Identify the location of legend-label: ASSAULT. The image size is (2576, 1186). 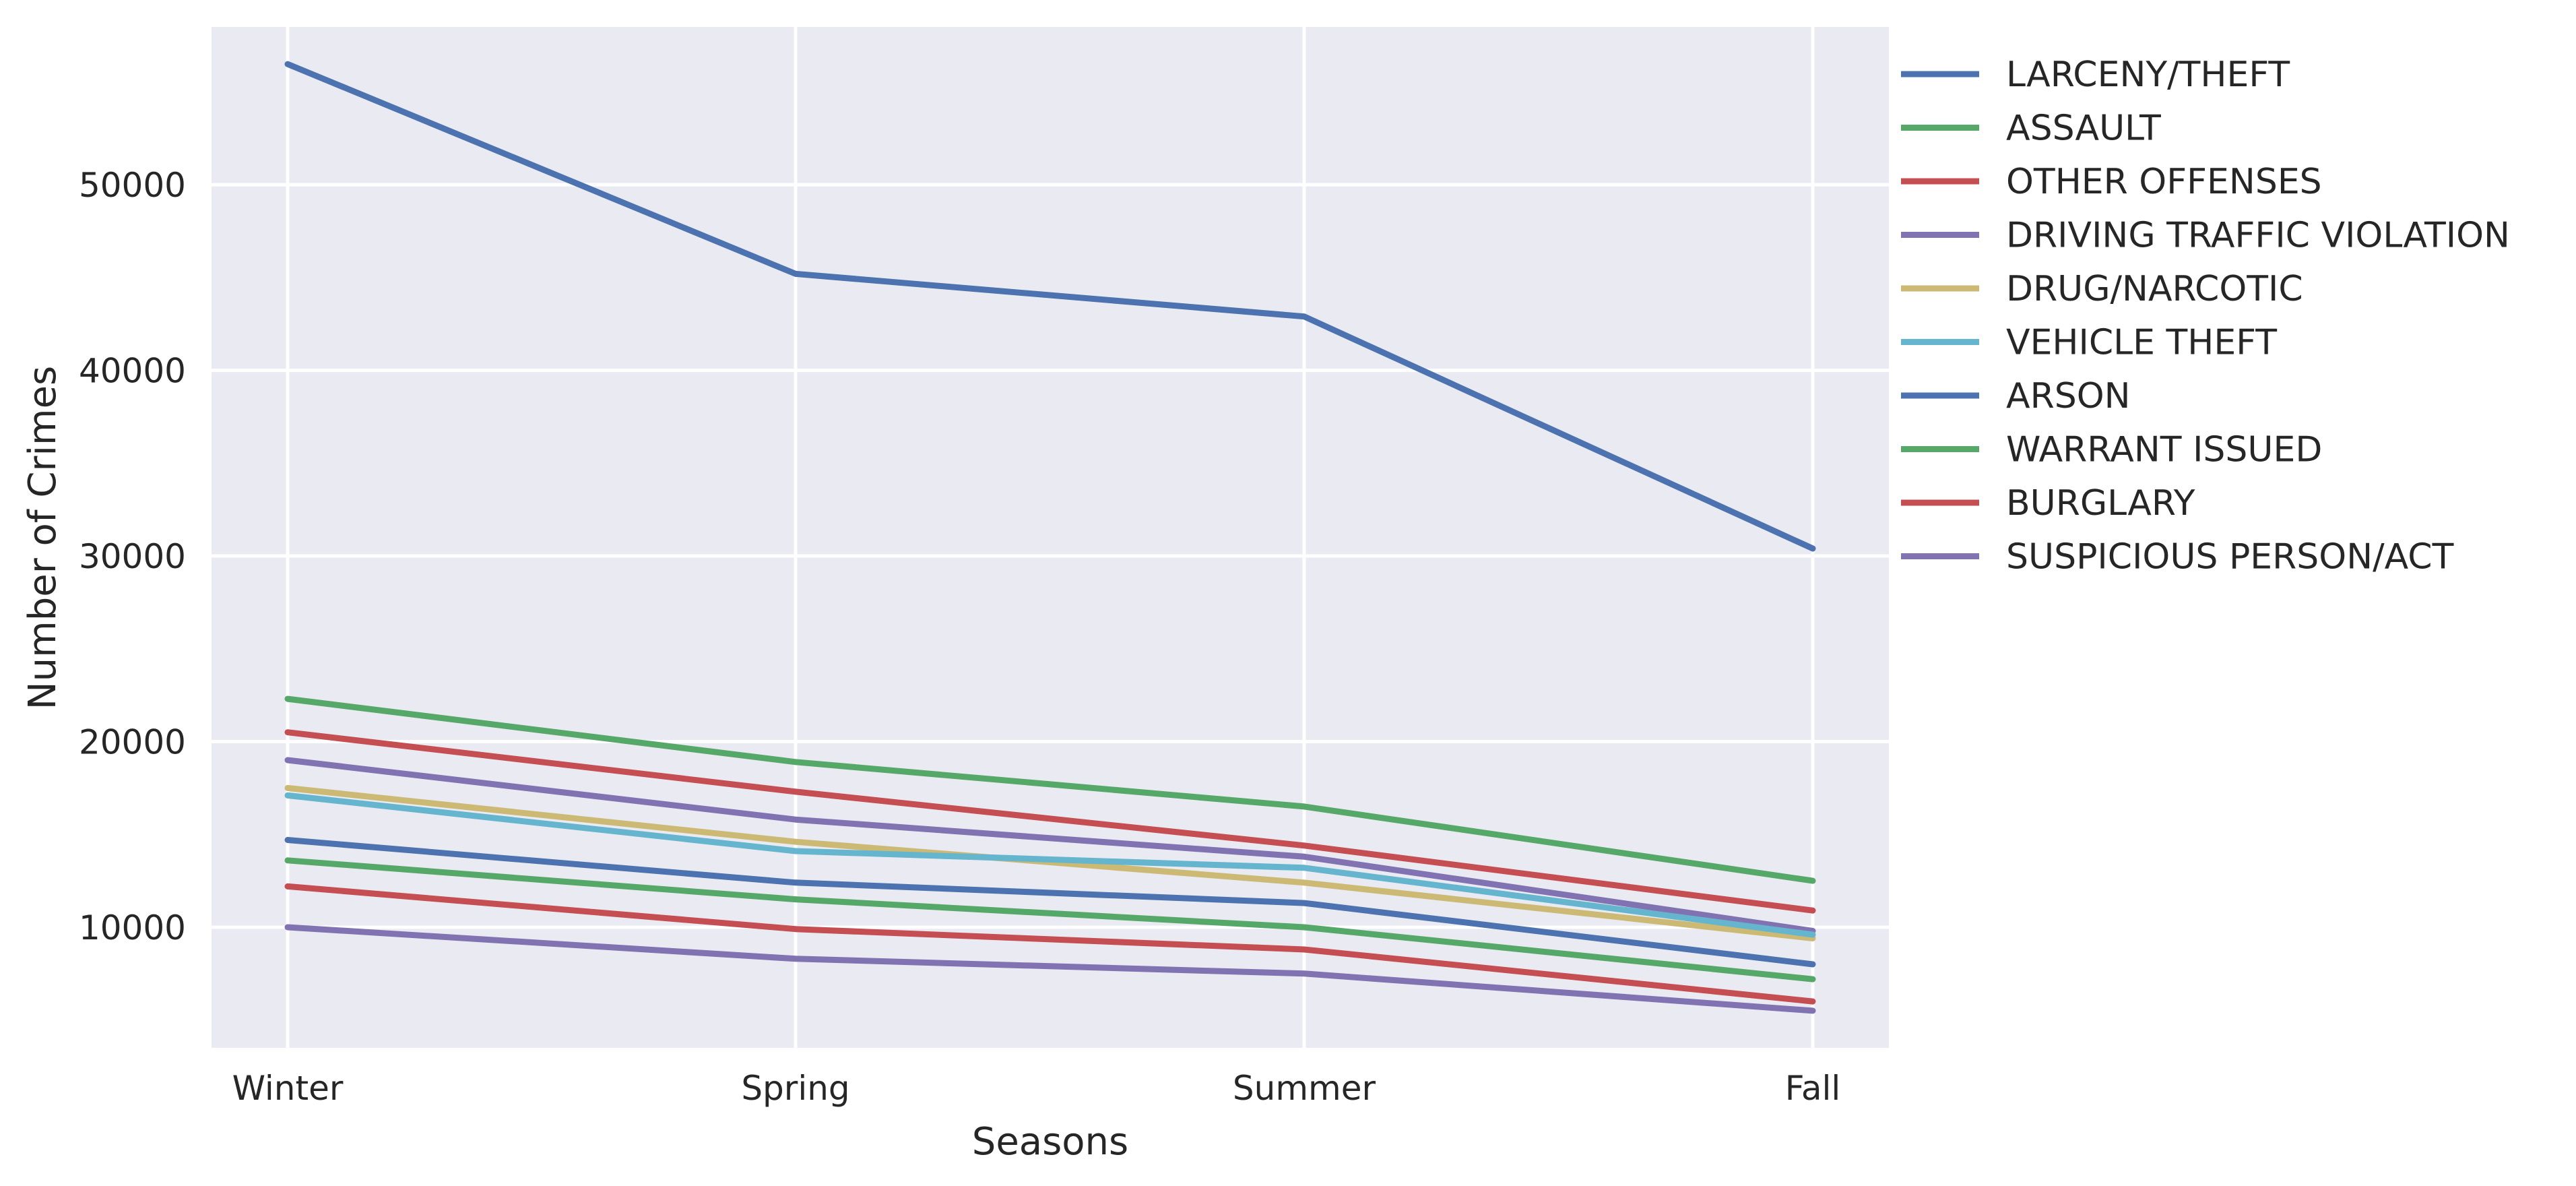
(2083, 128).